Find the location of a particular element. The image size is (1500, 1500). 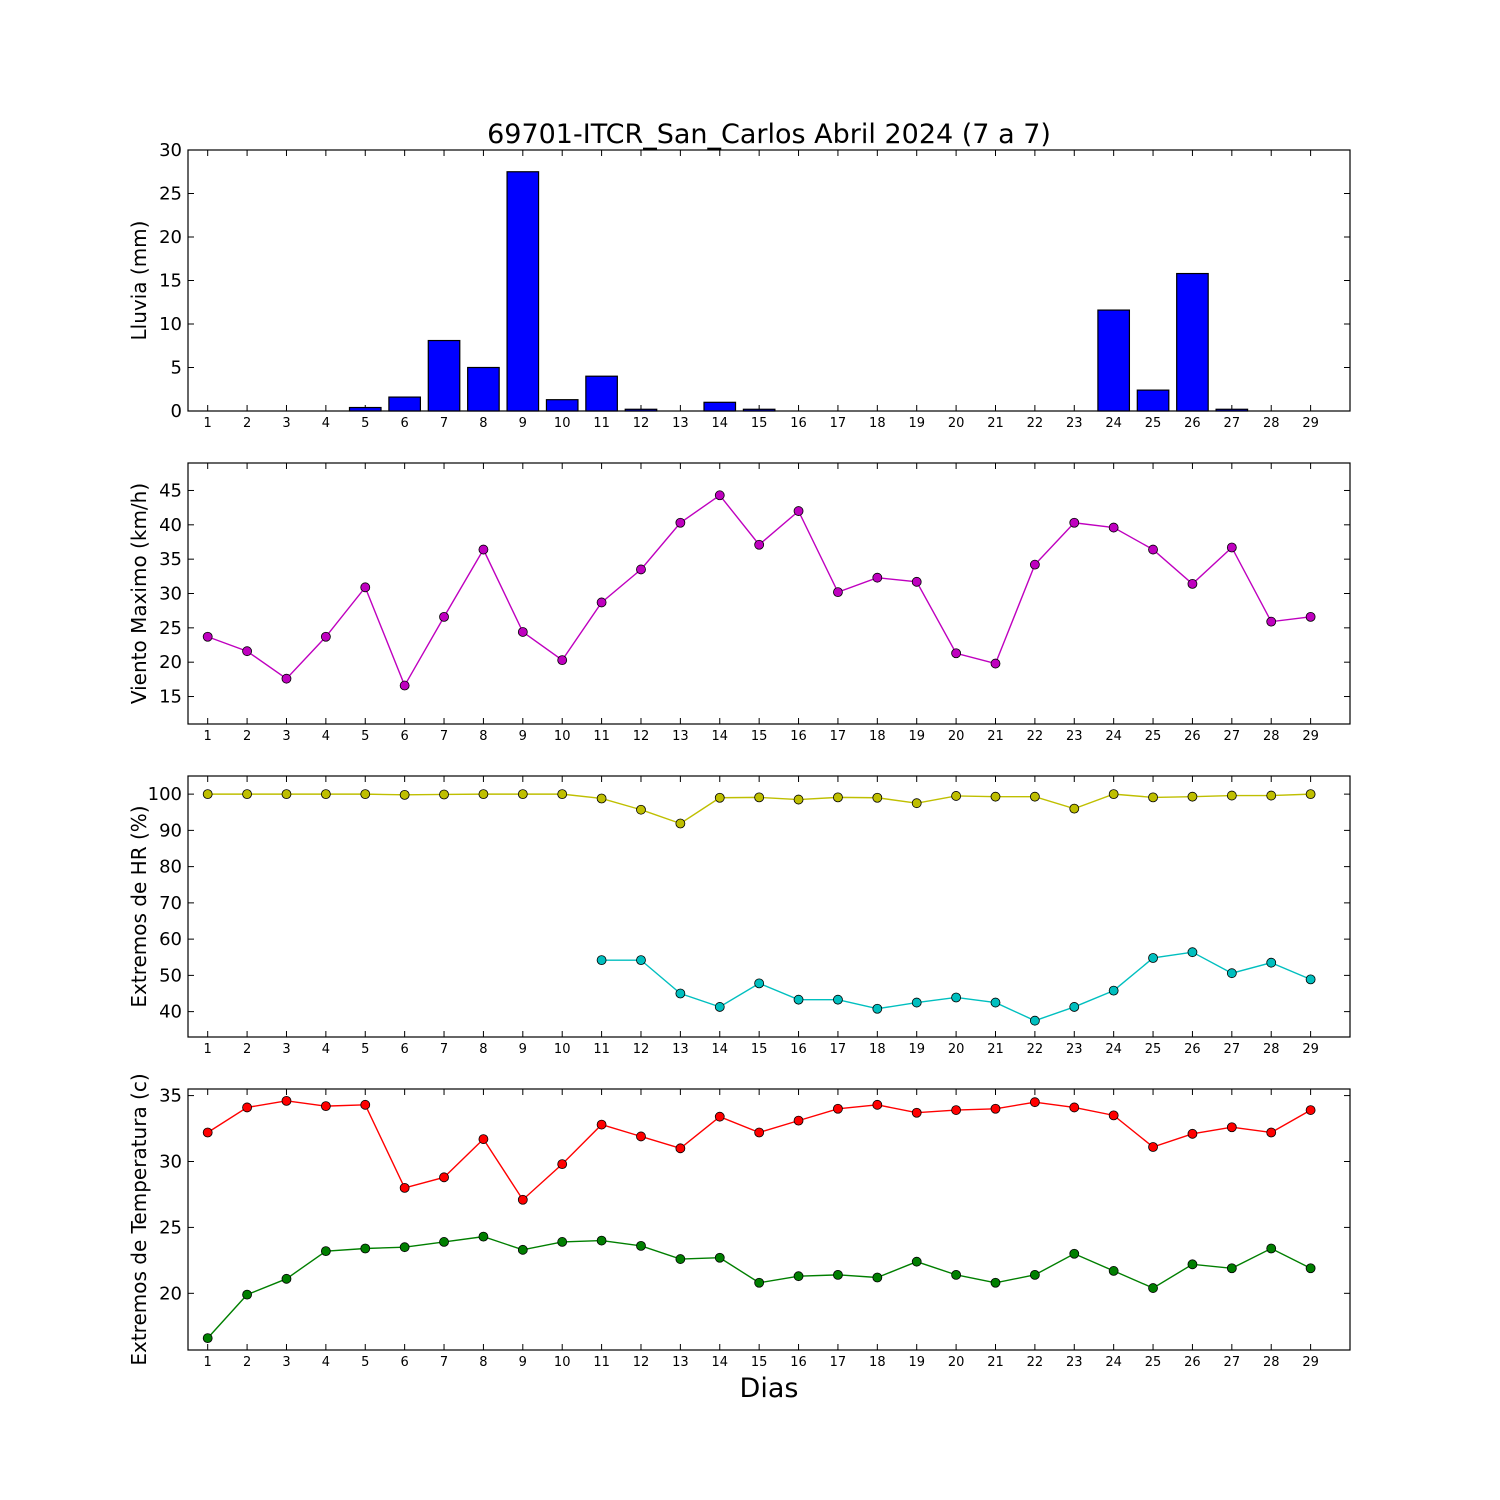

x-tick-label: 15 is located at coordinates (759, 1049).